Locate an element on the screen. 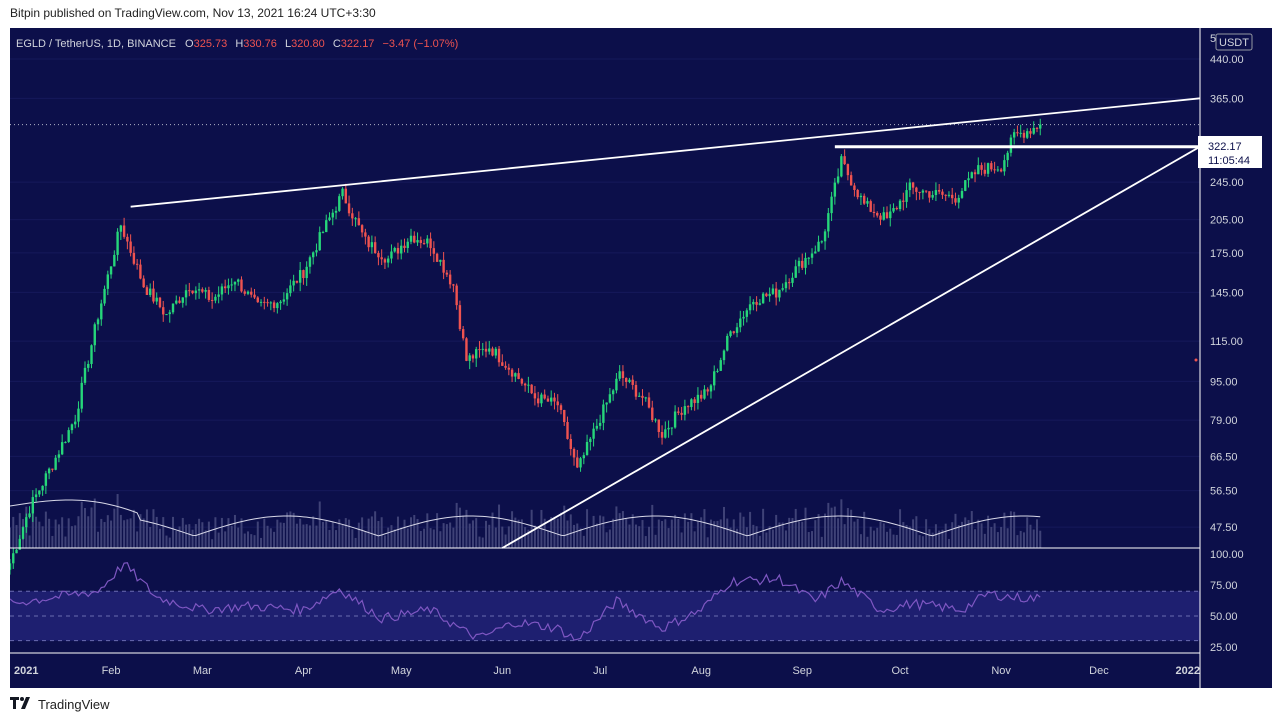 This screenshot has width=1280, height=721. legend-high: 330.76 is located at coordinates (260, 44).